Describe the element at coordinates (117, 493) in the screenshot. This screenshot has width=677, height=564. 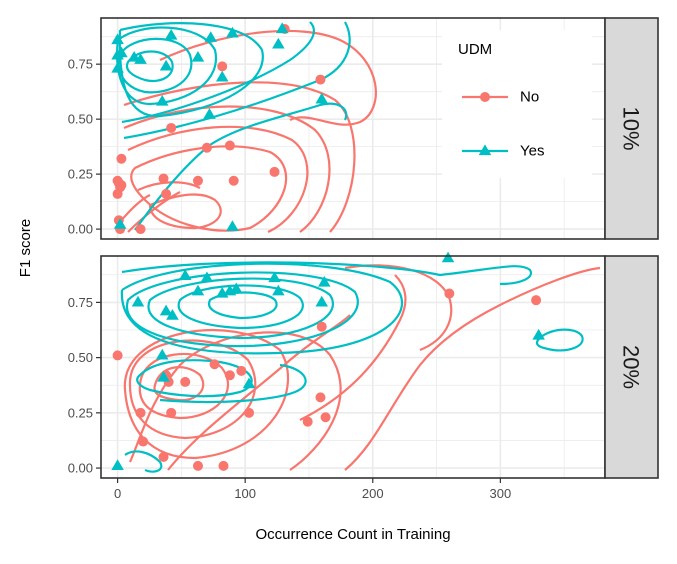
I see `x-tick-label: 0` at that location.